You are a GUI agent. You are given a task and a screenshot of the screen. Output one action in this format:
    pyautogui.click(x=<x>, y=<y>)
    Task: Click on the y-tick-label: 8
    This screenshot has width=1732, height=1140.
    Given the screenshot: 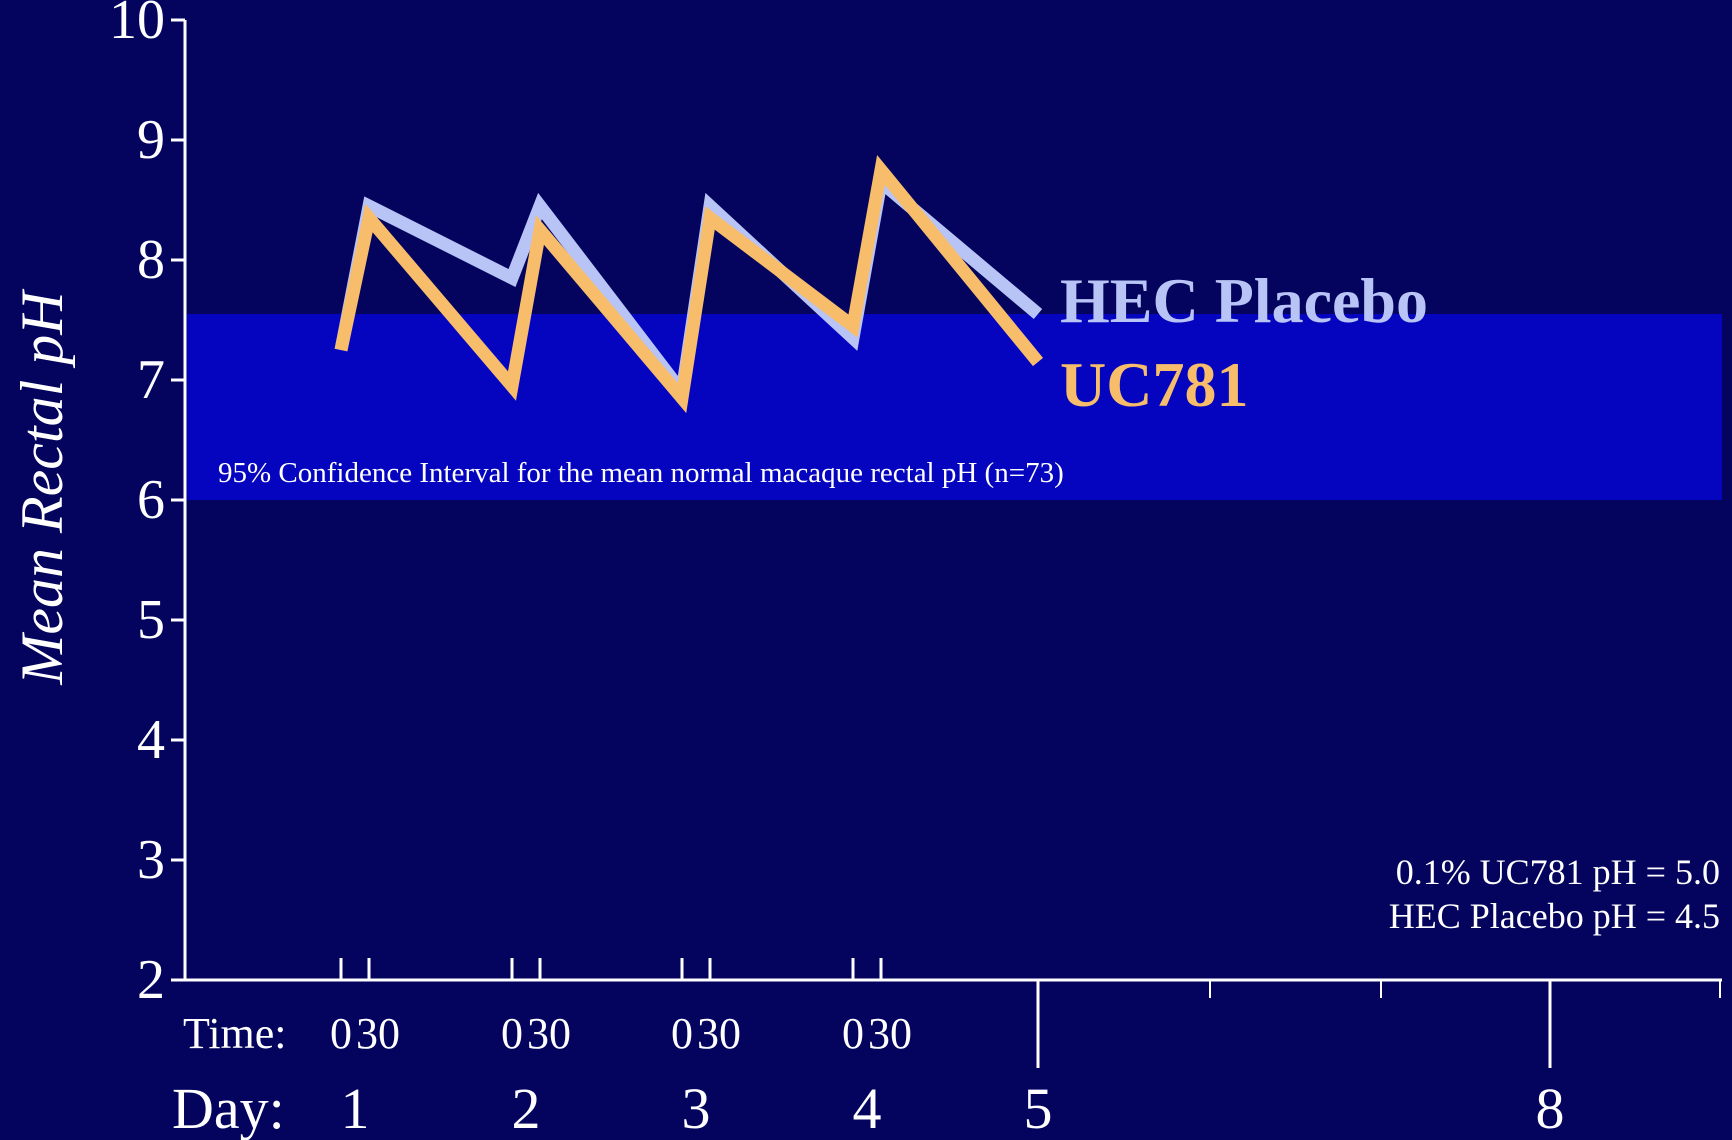 What is the action you would take?
    pyautogui.click(x=151, y=260)
    